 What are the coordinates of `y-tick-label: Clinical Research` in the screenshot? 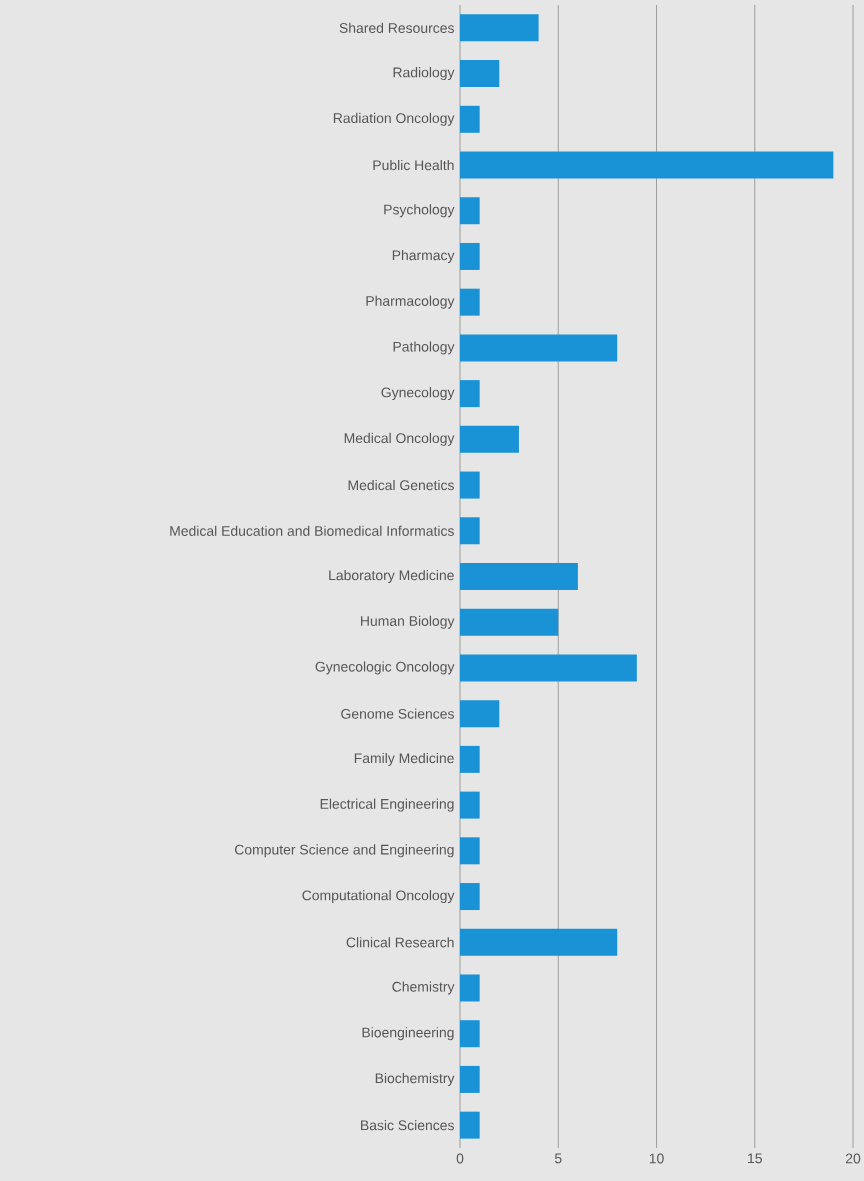 It's located at (400, 942).